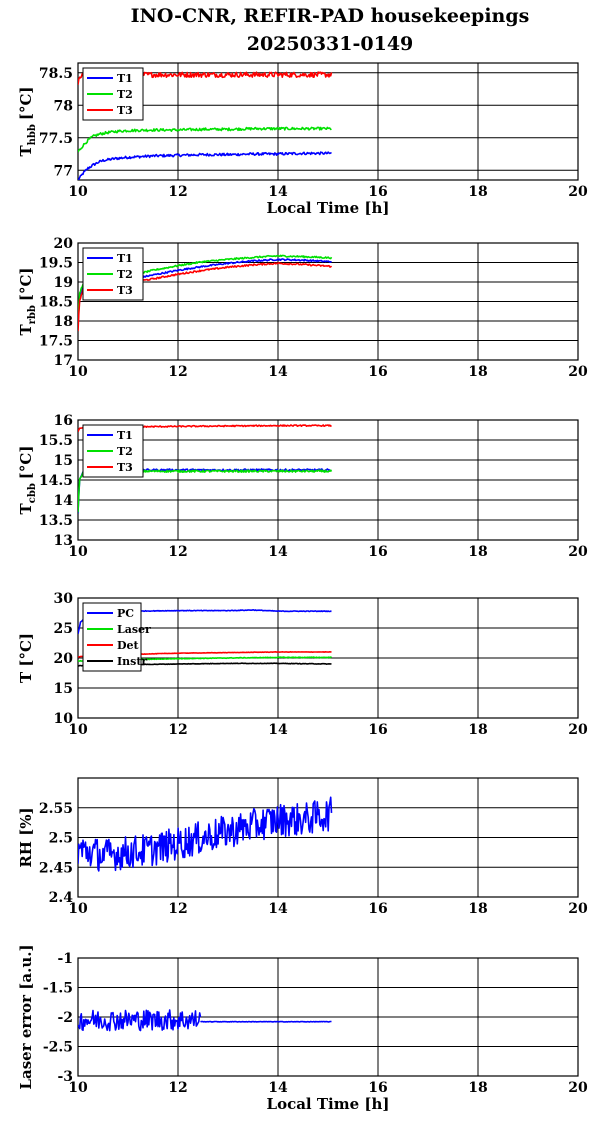 The image size is (595, 1134). Describe the element at coordinates (32, 493) in the screenshot. I see `y-axis-label-subscript: cbb` at that location.